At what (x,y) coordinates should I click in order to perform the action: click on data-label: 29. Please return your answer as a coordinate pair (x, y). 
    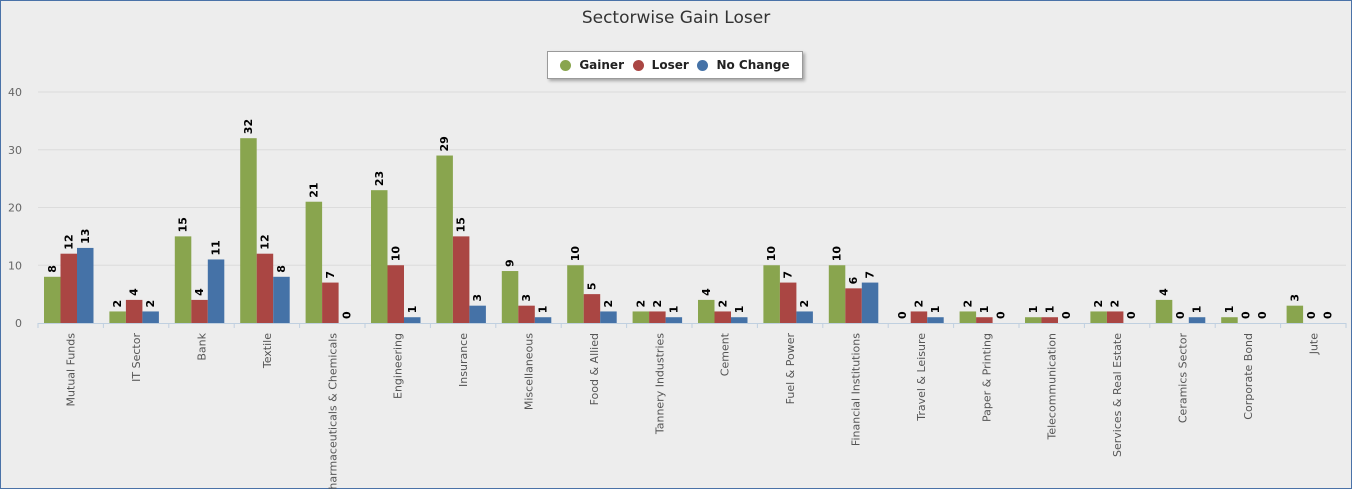
    Looking at the image, I should click on (444, 143).